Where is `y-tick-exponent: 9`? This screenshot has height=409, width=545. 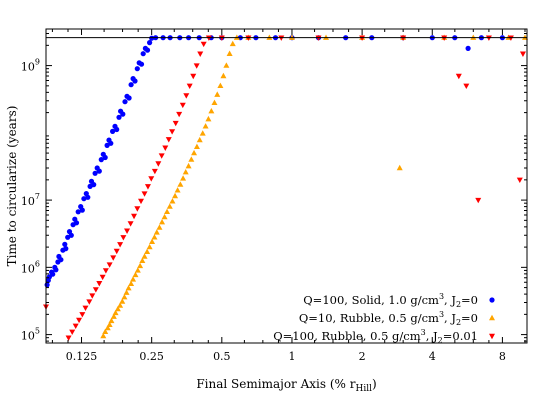 y-tick-exponent: 9 is located at coordinates (37, 62).